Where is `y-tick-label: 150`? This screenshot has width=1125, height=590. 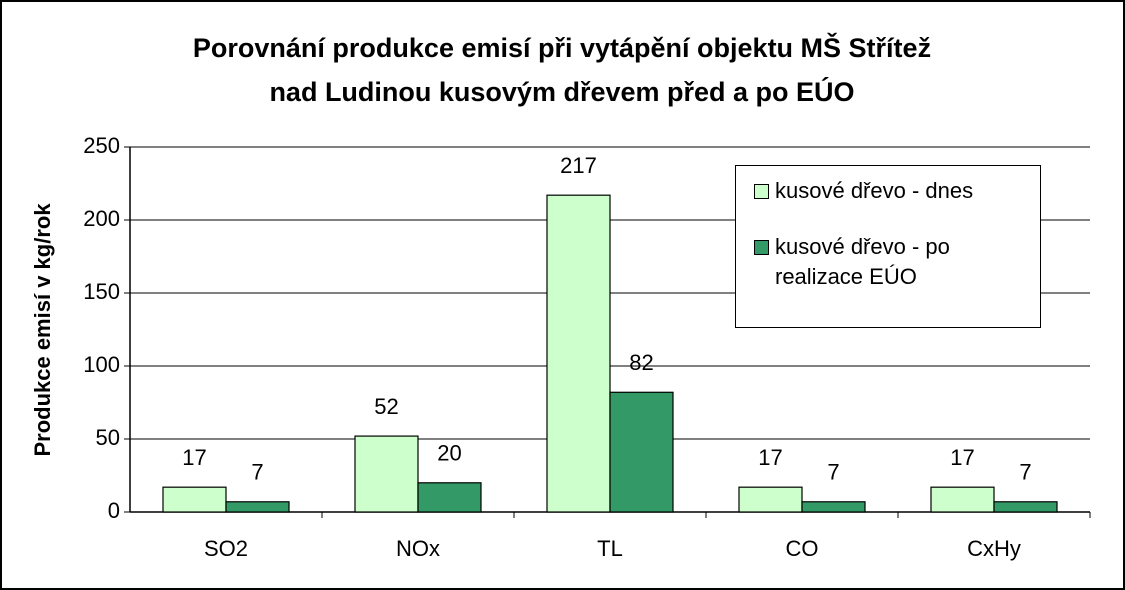 y-tick-label: 150 is located at coordinates (101, 291).